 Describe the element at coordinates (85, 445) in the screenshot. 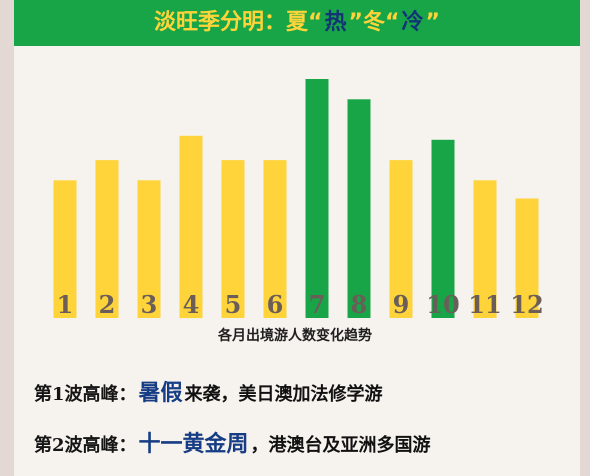

I see `wave-2-label: 第2波高峰：` at that location.